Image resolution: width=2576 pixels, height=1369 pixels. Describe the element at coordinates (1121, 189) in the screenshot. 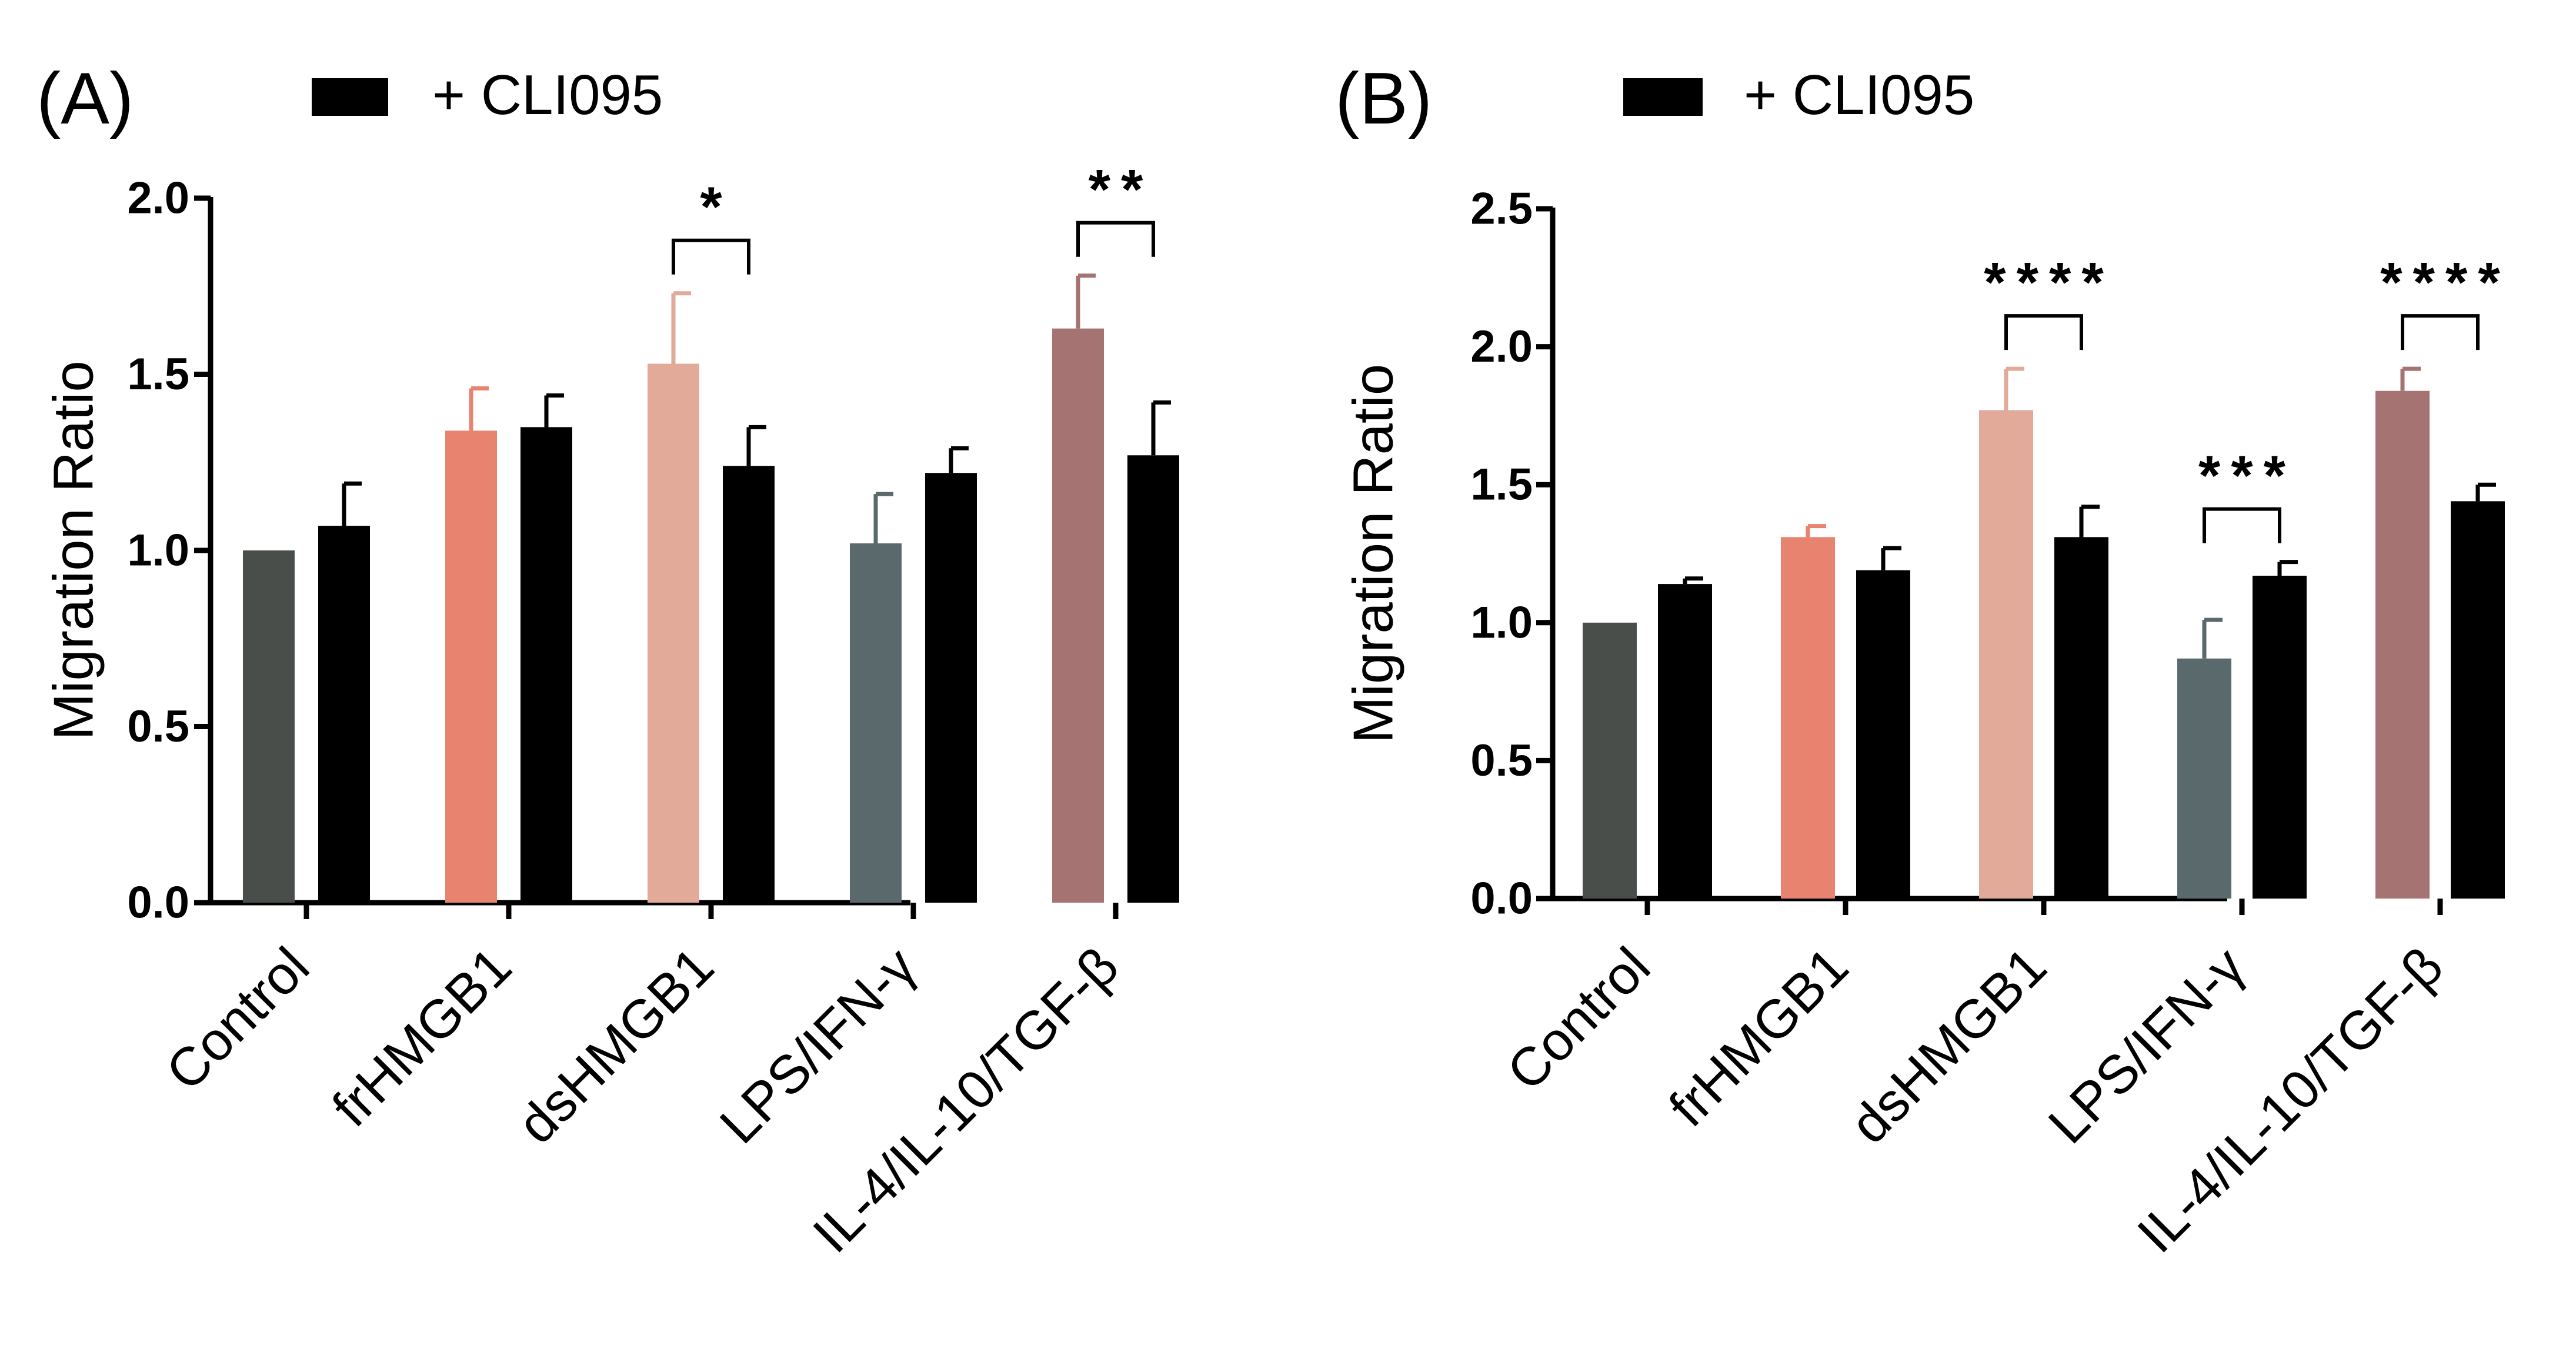

I see `significance-label: **` at that location.